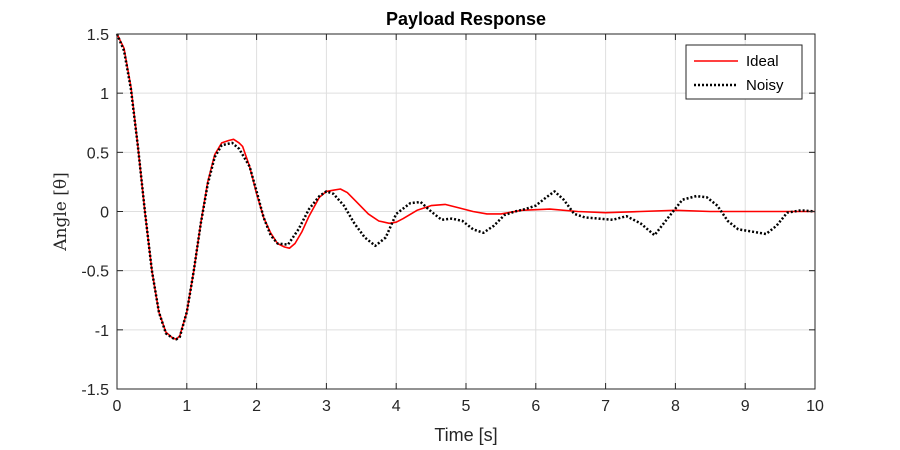 The width and height of the screenshot is (900, 450). What do you see at coordinates (466, 19) in the screenshot?
I see `chart-title: Payload Response` at bounding box center [466, 19].